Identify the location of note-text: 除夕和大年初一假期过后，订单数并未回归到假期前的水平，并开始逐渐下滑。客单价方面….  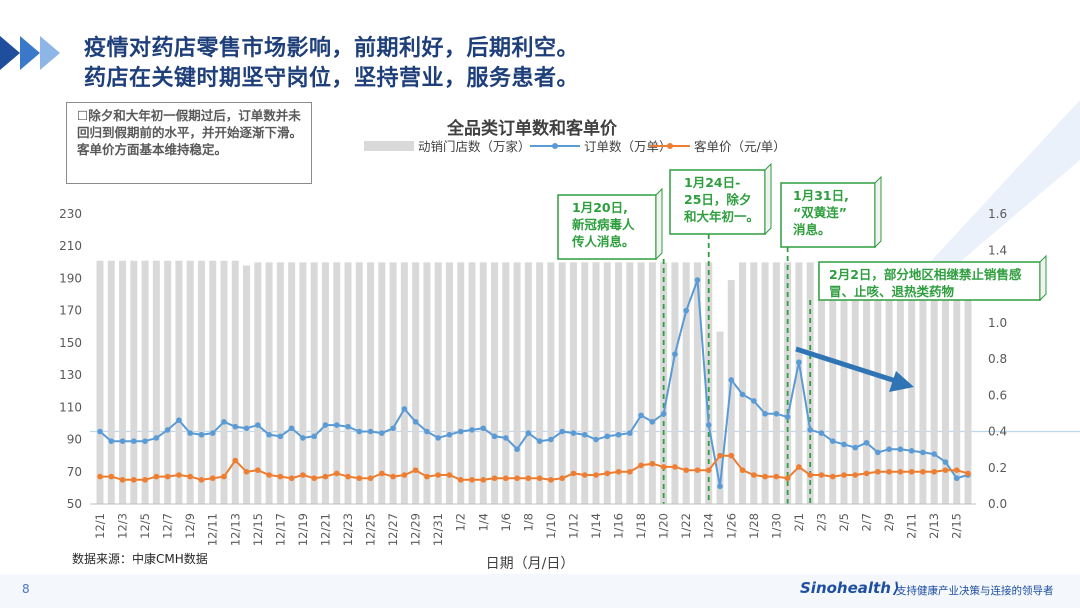
(190, 132).